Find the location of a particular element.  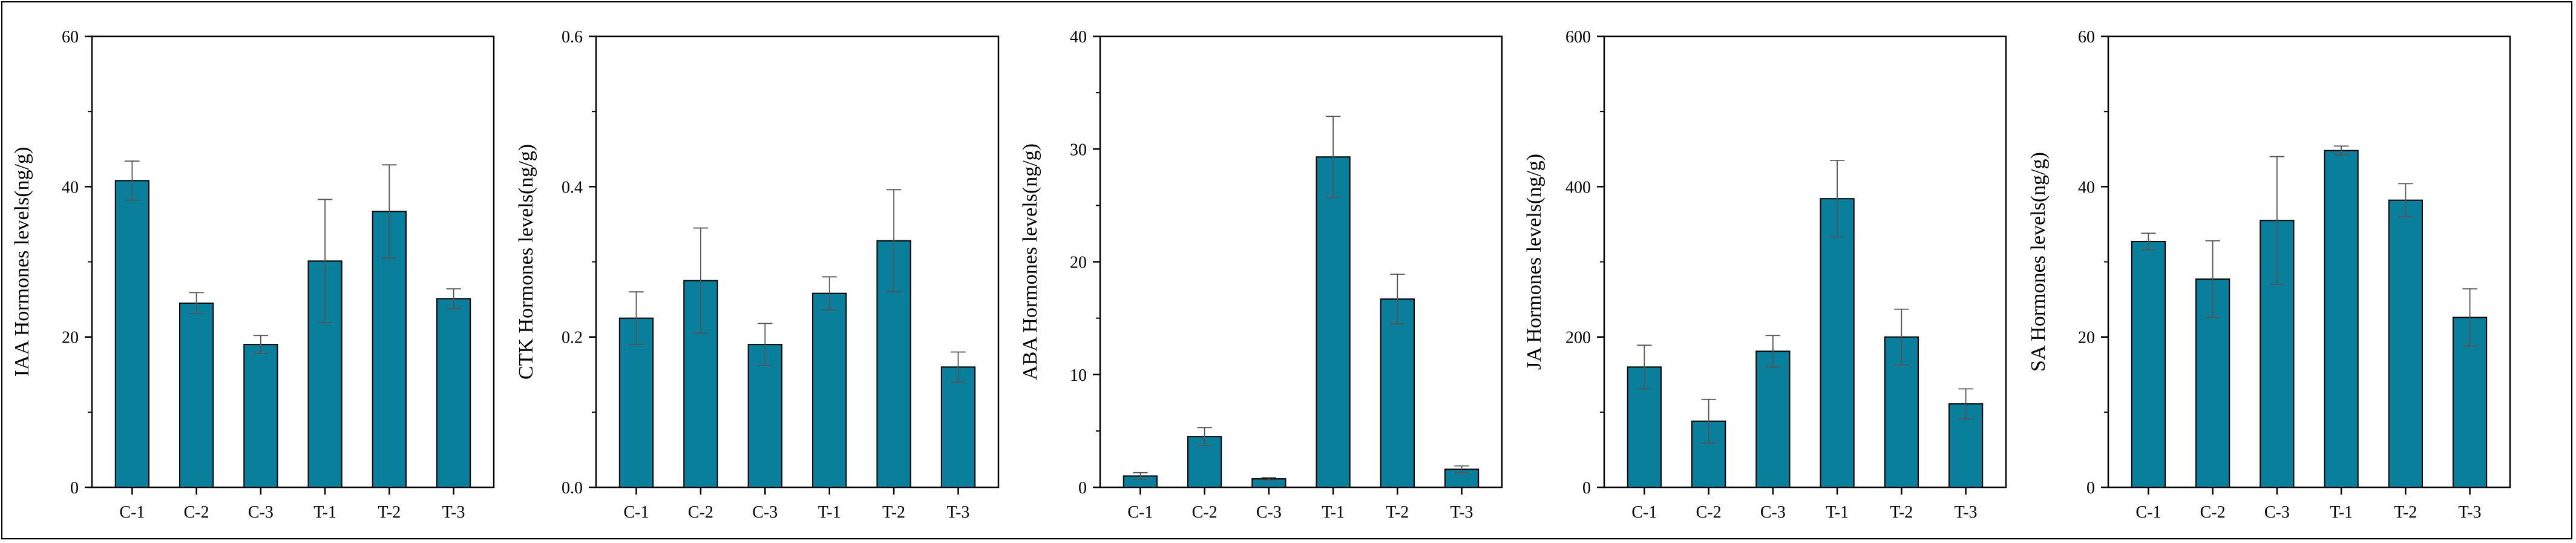

y-tick-label: 0.0 is located at coordinates (572, 488).